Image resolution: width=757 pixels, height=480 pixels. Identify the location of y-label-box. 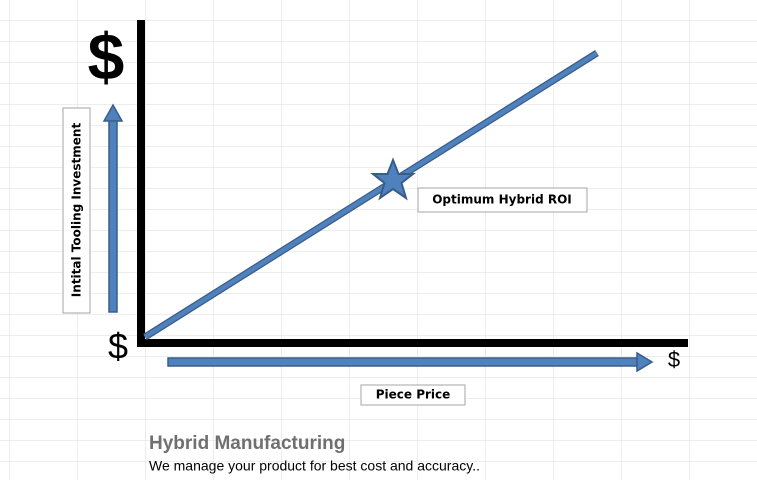
(76, 210).